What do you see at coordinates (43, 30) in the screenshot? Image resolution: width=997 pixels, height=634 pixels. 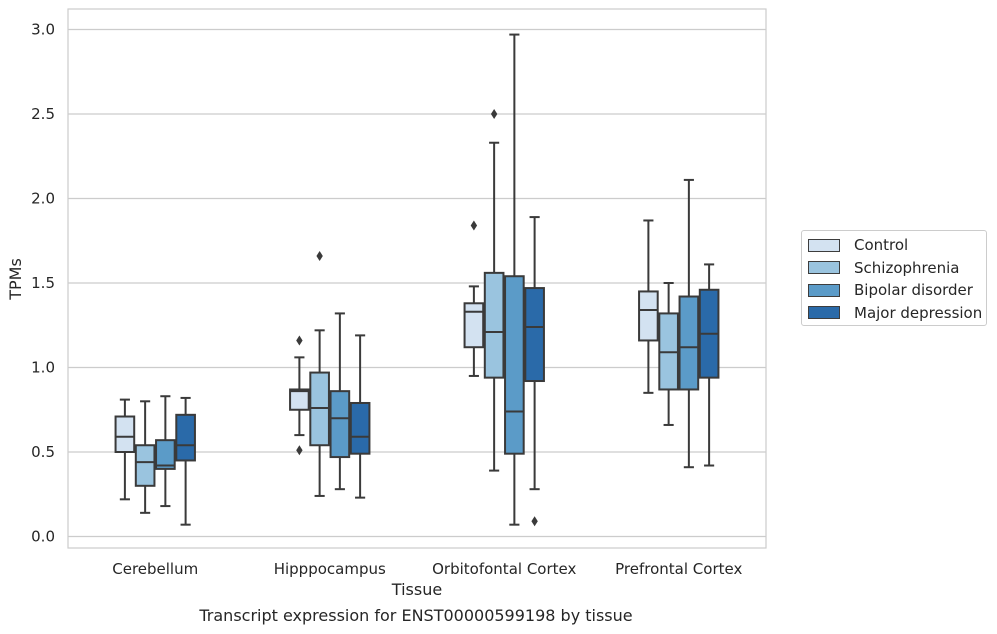 I see `y-tick-label: 3.0` at bounding box center [43, 30].